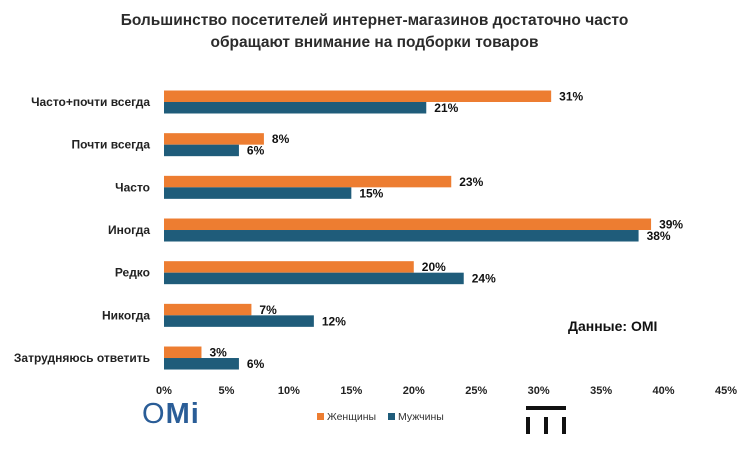 This screenshot has height=449, width=749. What do you see at coordinates (476, 391) in the screenshot?
I see `x-tick-label: 25%` at bounding box center [476, 391].